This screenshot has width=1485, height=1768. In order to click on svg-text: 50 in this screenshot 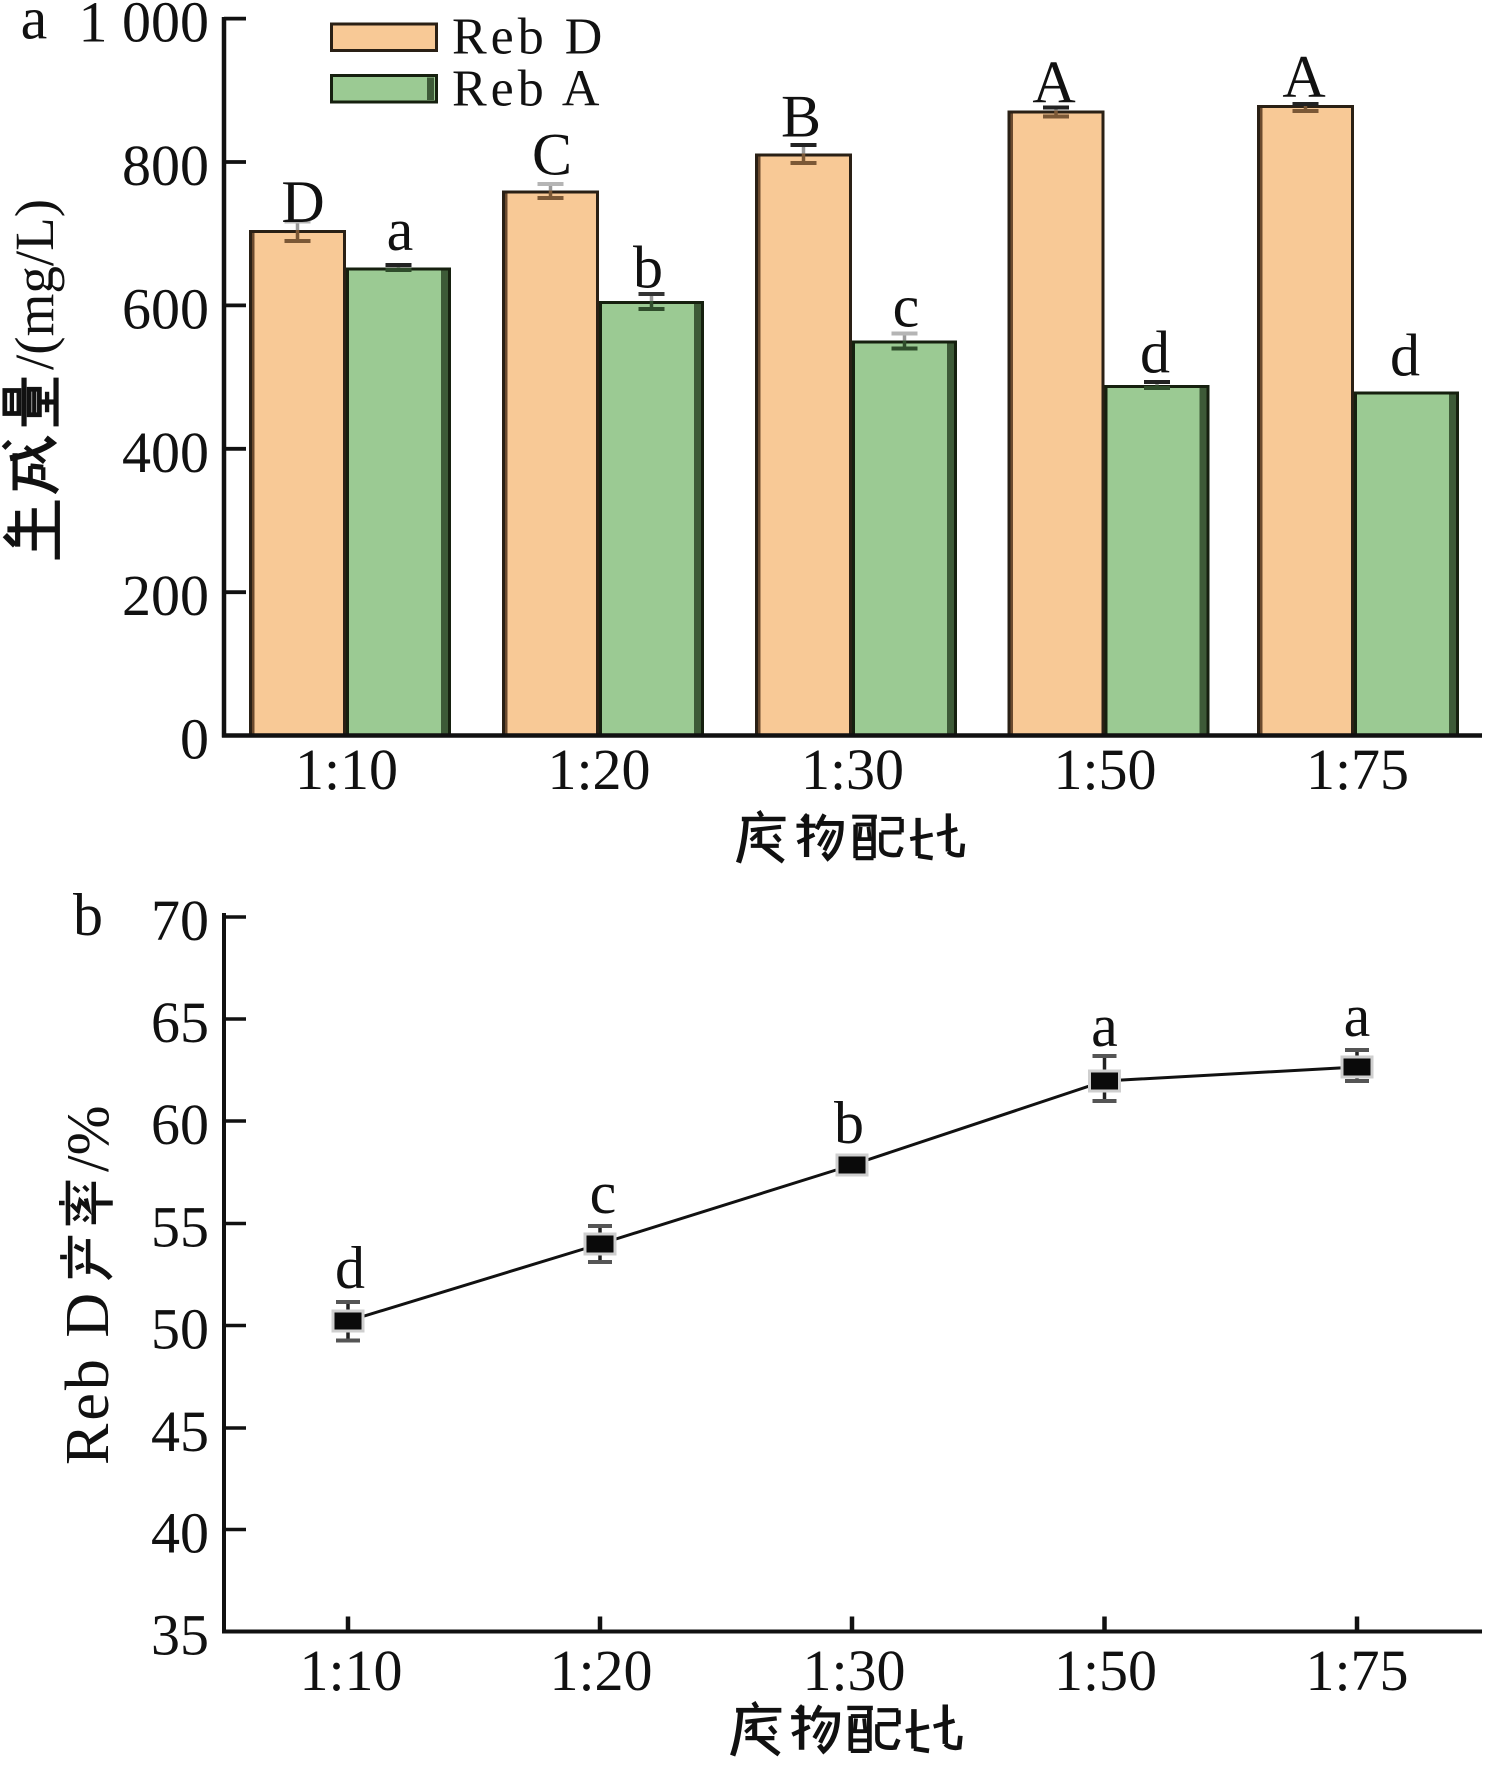, I will do `click(180, 1329)`.